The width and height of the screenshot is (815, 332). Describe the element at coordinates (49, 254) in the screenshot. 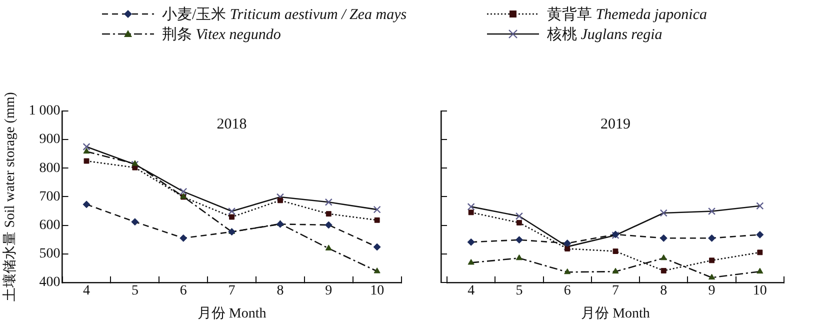

I see `y-tick-label: 500` at that location.